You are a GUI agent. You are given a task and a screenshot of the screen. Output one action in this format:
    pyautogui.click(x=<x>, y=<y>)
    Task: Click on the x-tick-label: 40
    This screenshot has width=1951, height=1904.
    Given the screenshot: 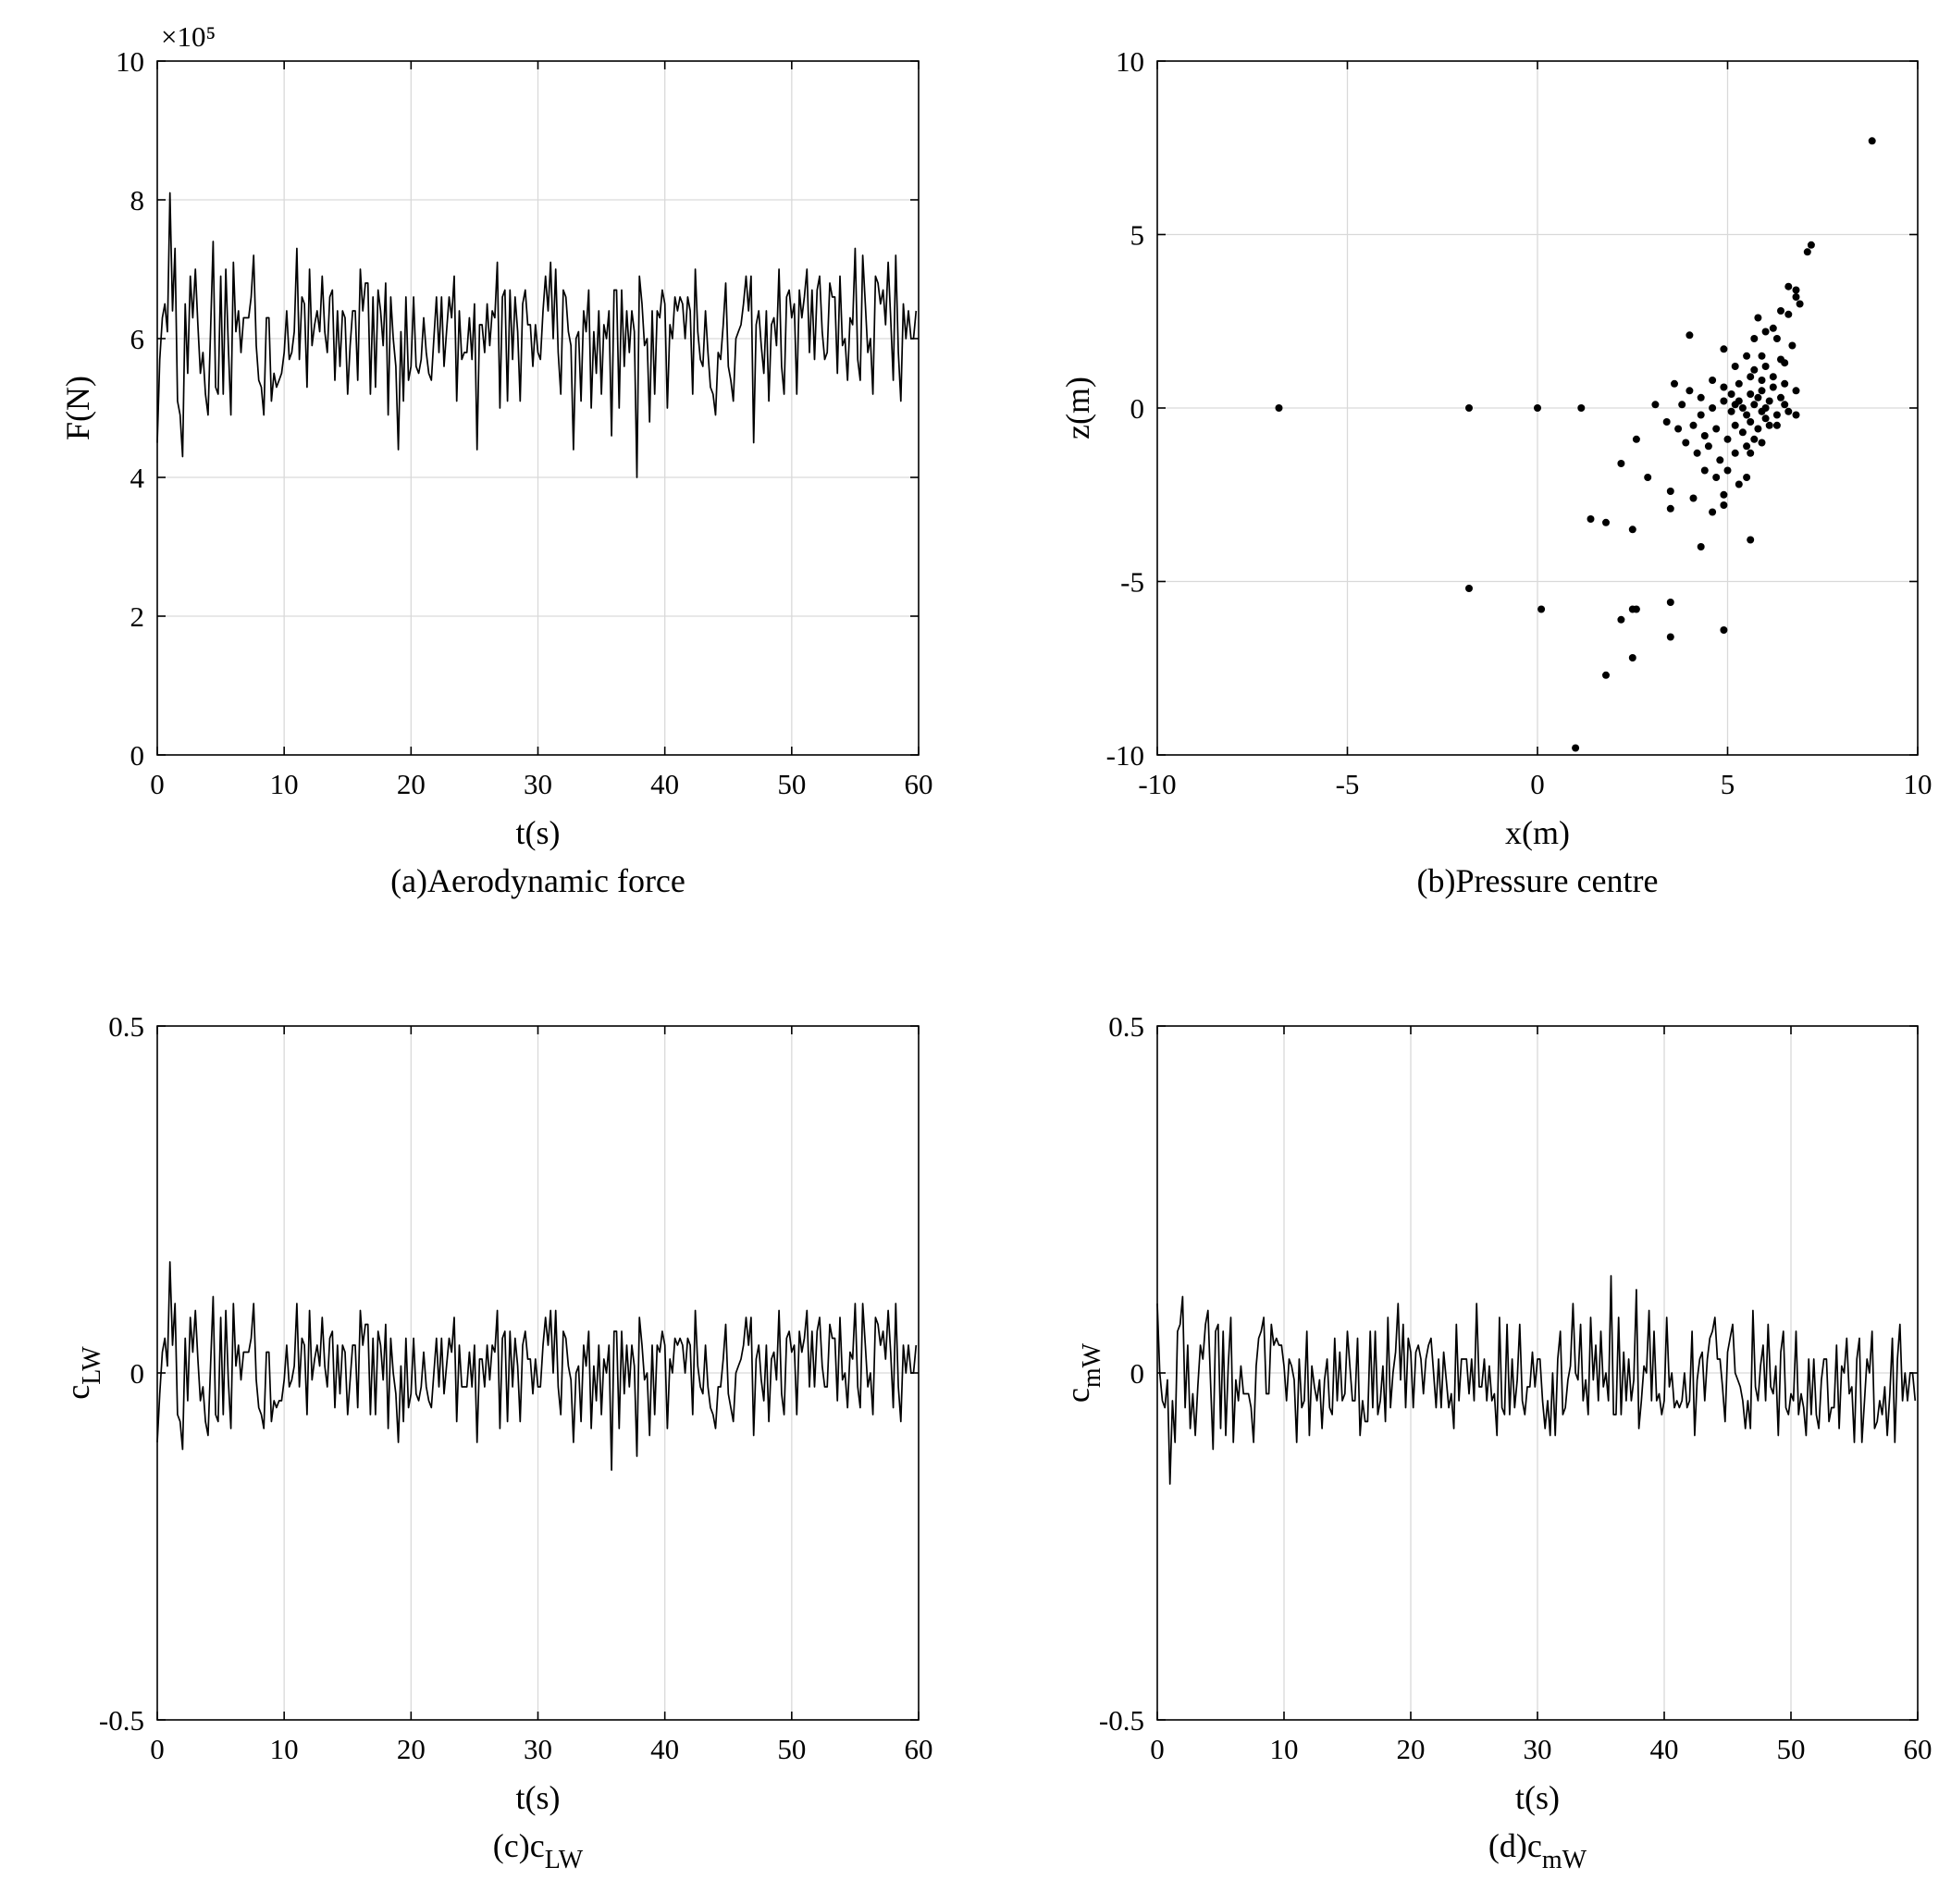 What is the action you would take?
    pyautogui.click(x=664, y=784)
    